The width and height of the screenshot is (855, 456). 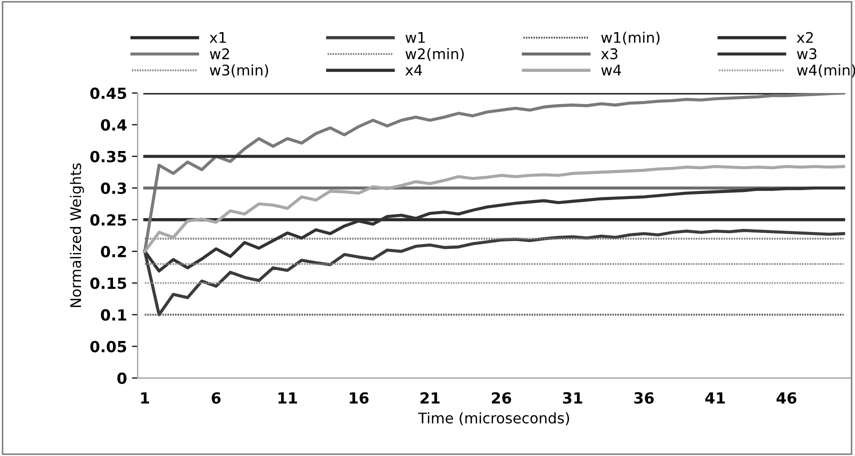 What do you see at coordinates (122, 378) in the screenshot?
I see `y-tick-label: 0` at bounding box center [122, 378].